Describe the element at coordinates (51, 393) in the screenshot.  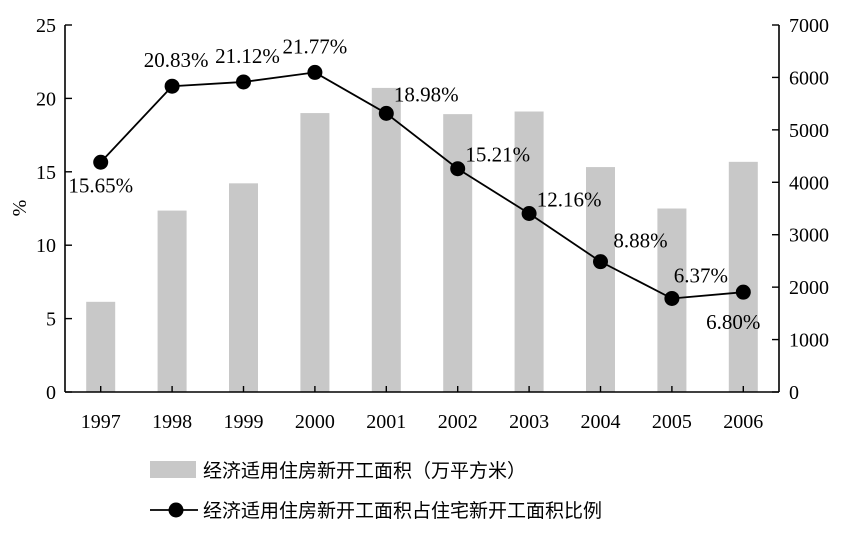
I see `left-tick-label-0: 0` at that location.